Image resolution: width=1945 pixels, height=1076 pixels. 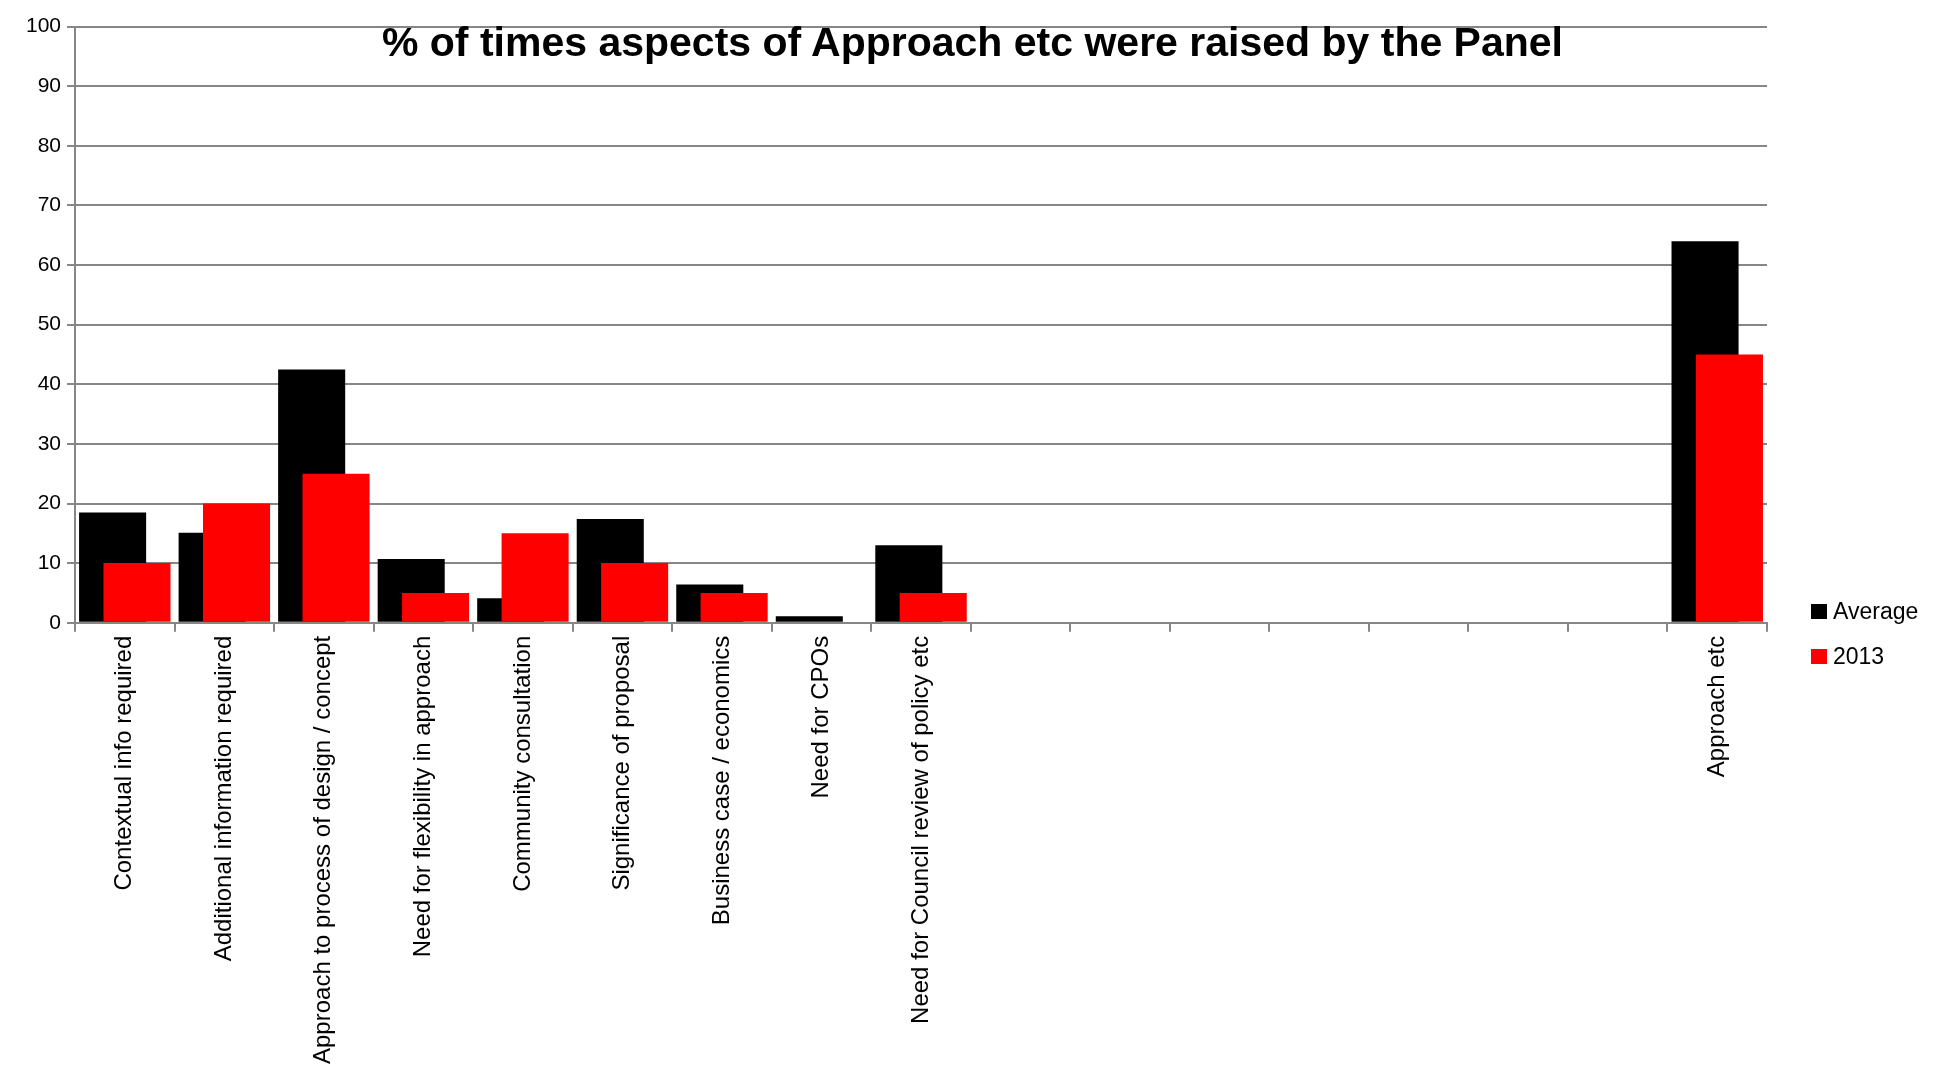 I want to click on x-tick-label: Significance of proposal, so click(x=621, y=763).